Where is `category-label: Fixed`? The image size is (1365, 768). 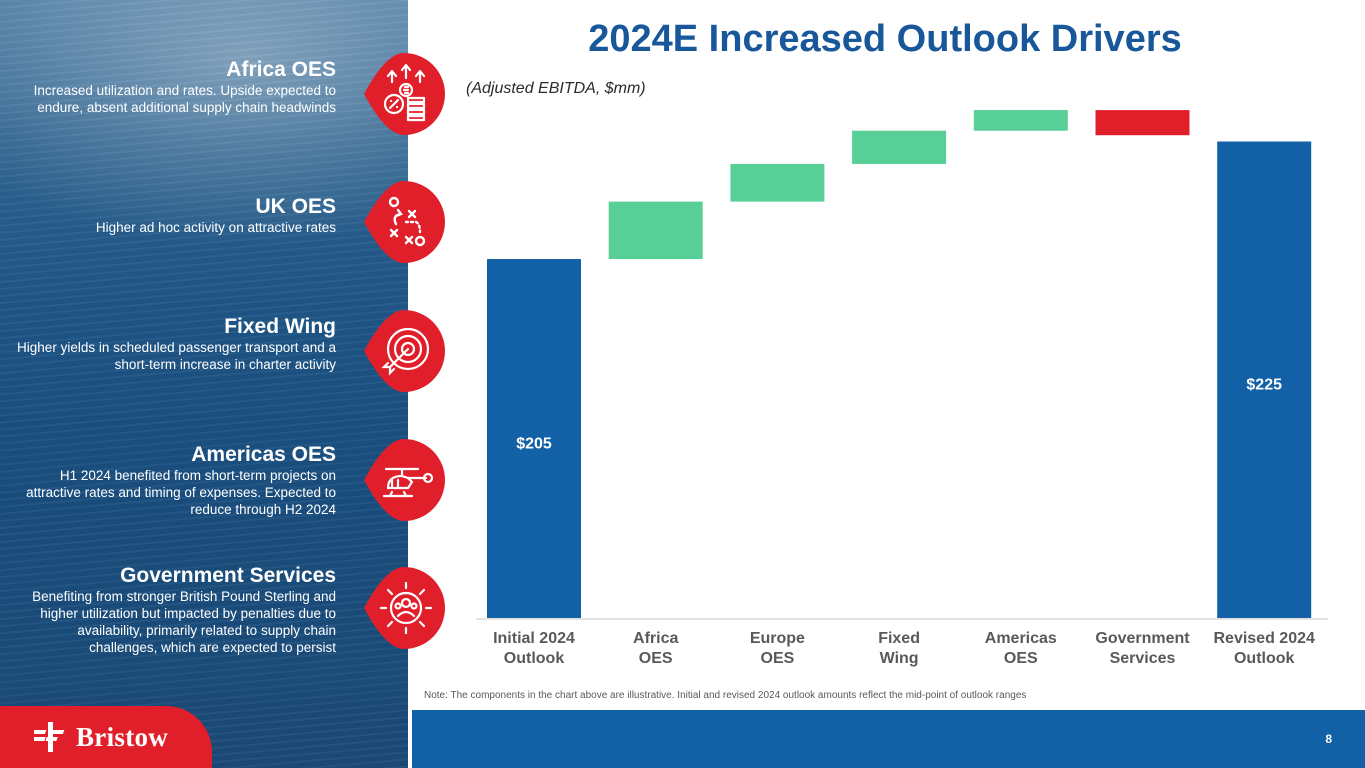
category-label: Fixed is located at coordinates (899, 638).